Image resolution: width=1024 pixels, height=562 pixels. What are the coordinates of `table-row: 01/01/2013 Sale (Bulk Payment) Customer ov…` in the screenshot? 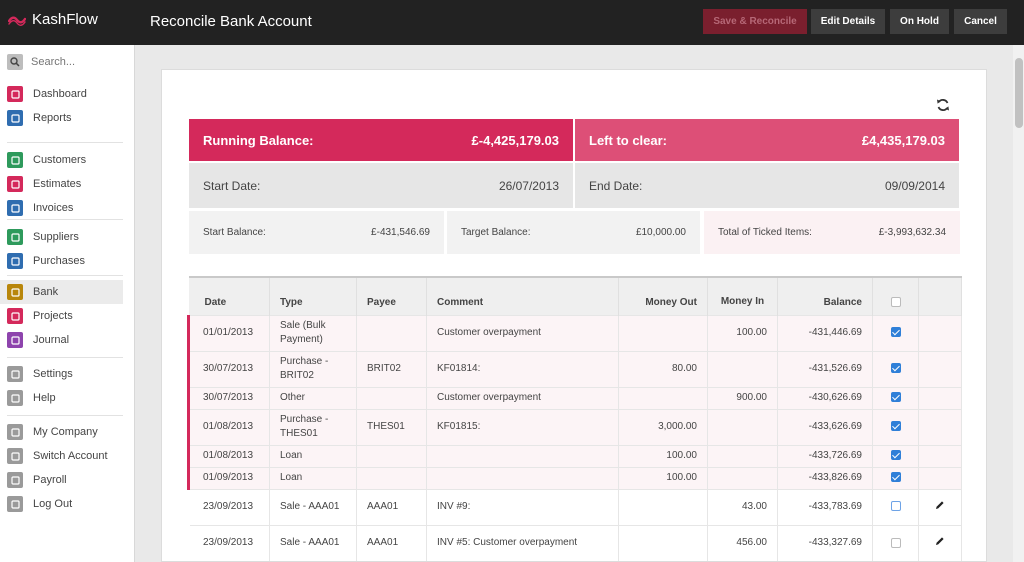 It's located at (574, 332).